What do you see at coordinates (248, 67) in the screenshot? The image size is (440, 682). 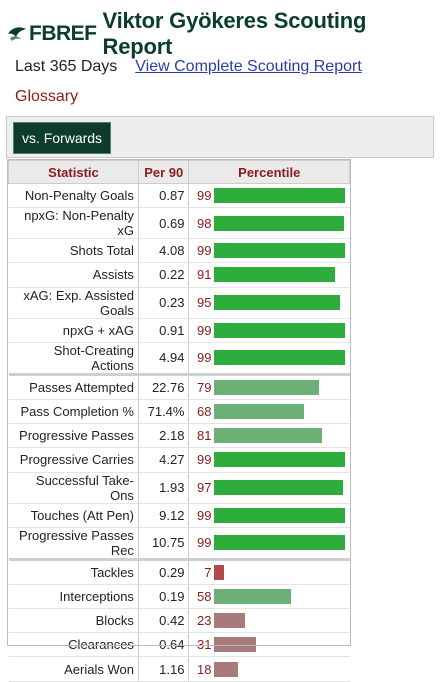 I see `complete-report-link: View Complete Scouting Report` at bounding box center [248, 67].